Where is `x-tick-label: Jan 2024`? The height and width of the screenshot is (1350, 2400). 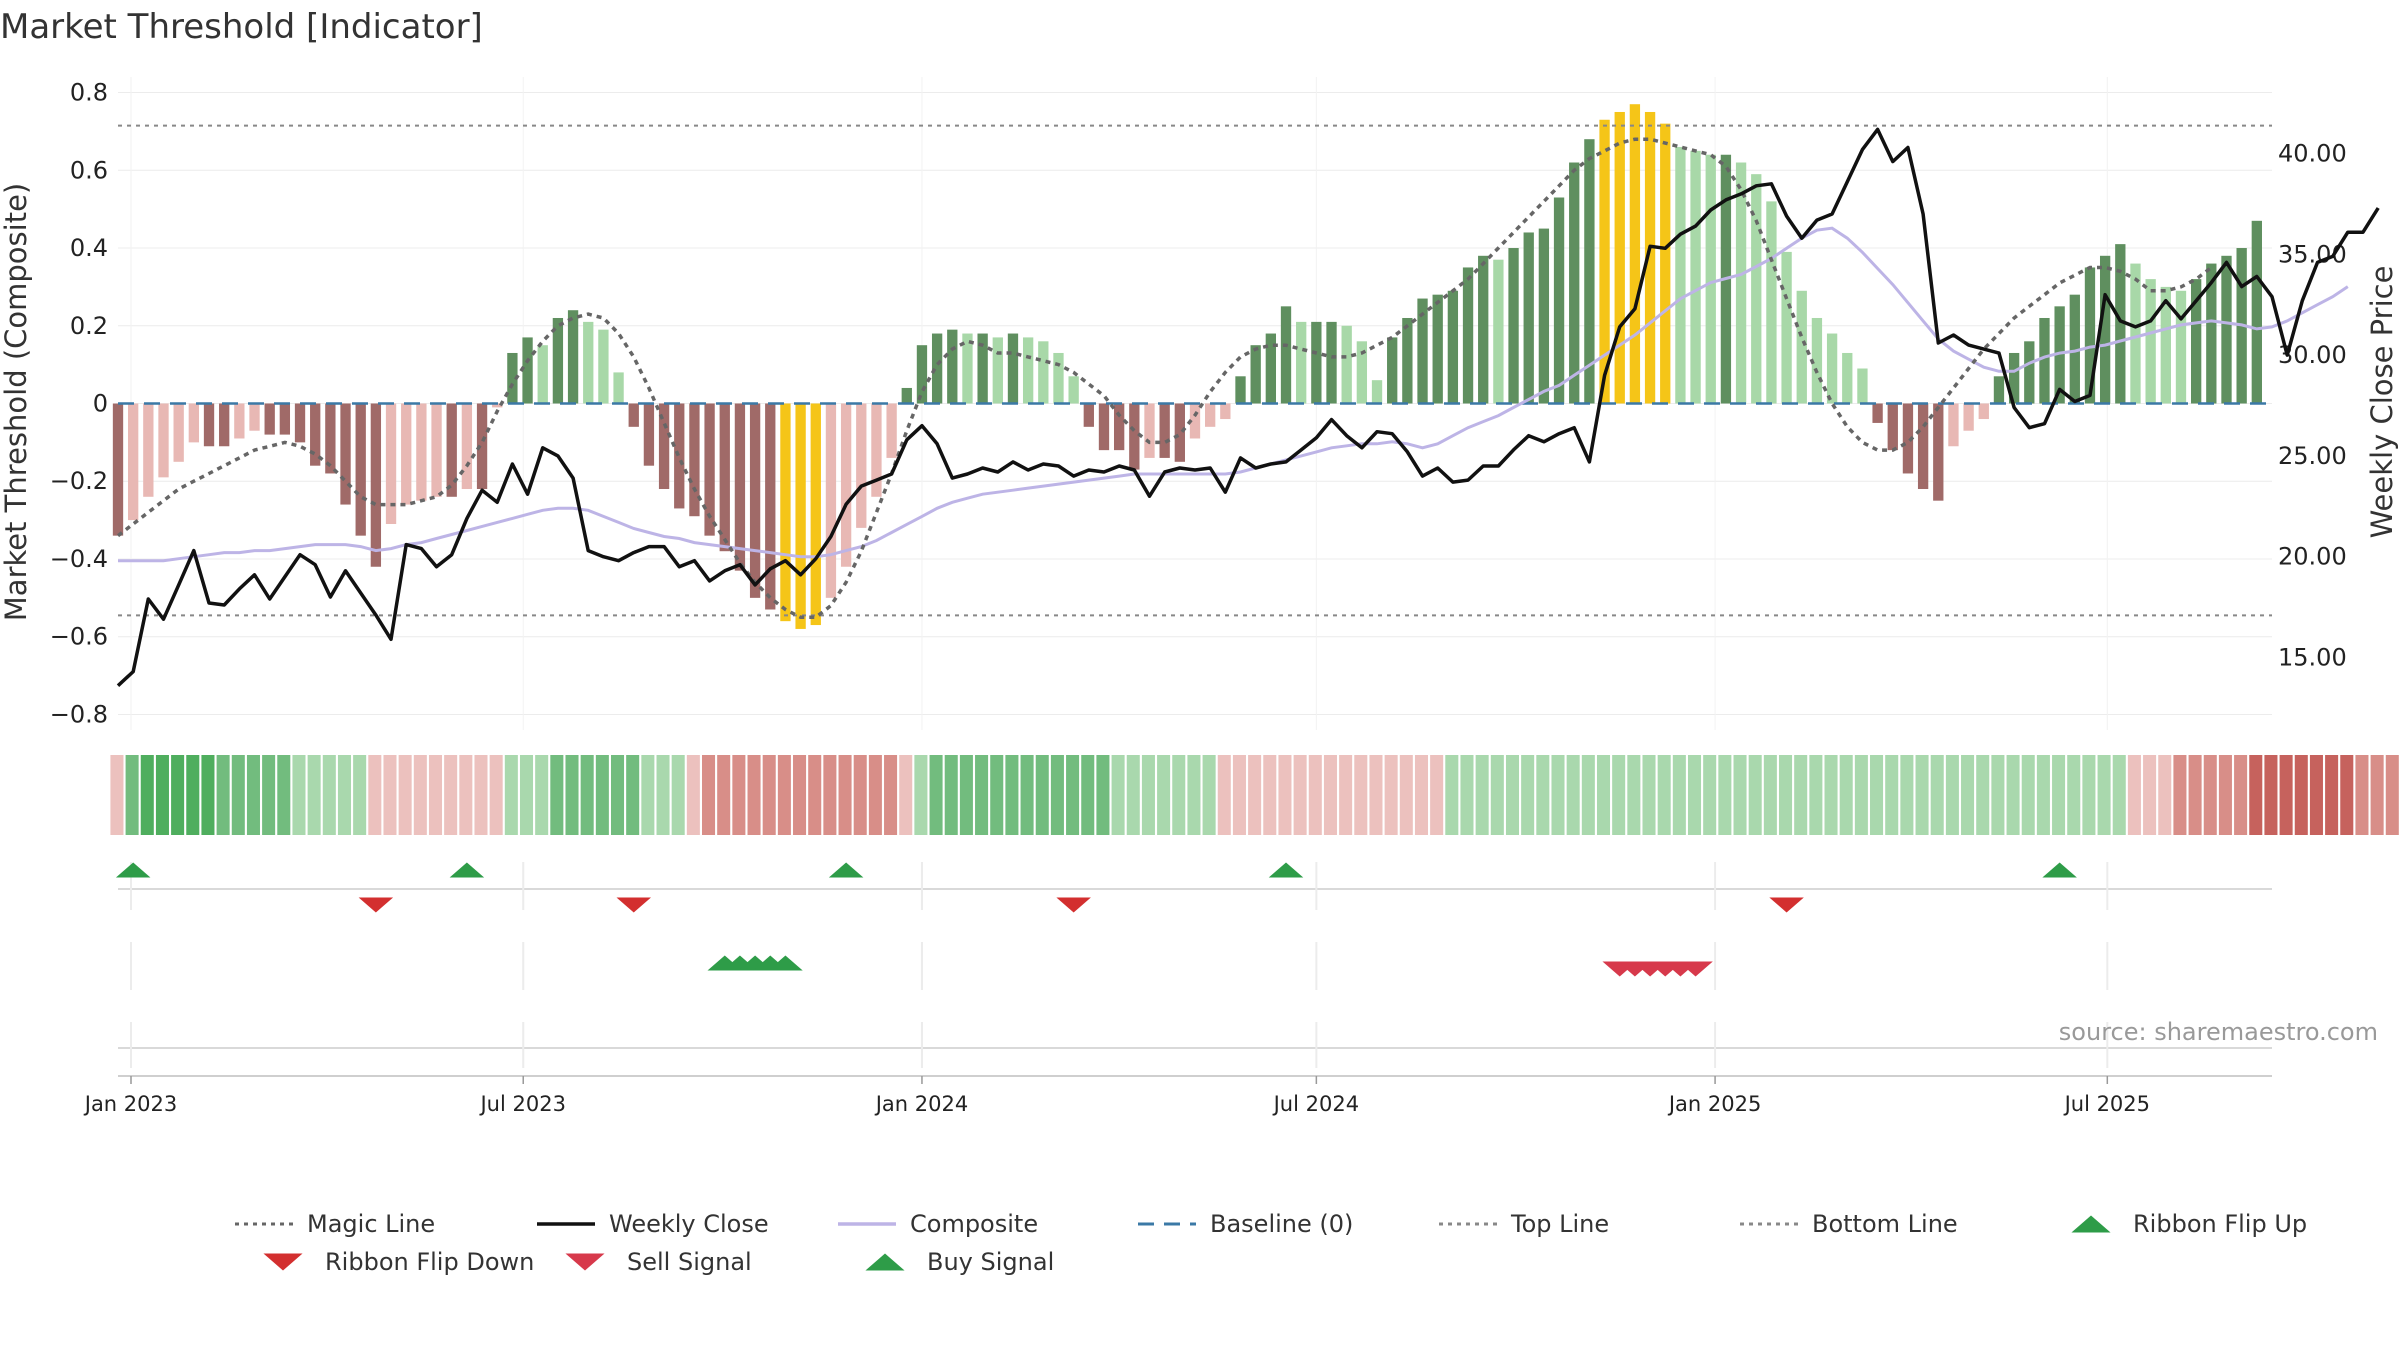
x-tick-label: Jan 2024 is located at coordinates (921, 1104).